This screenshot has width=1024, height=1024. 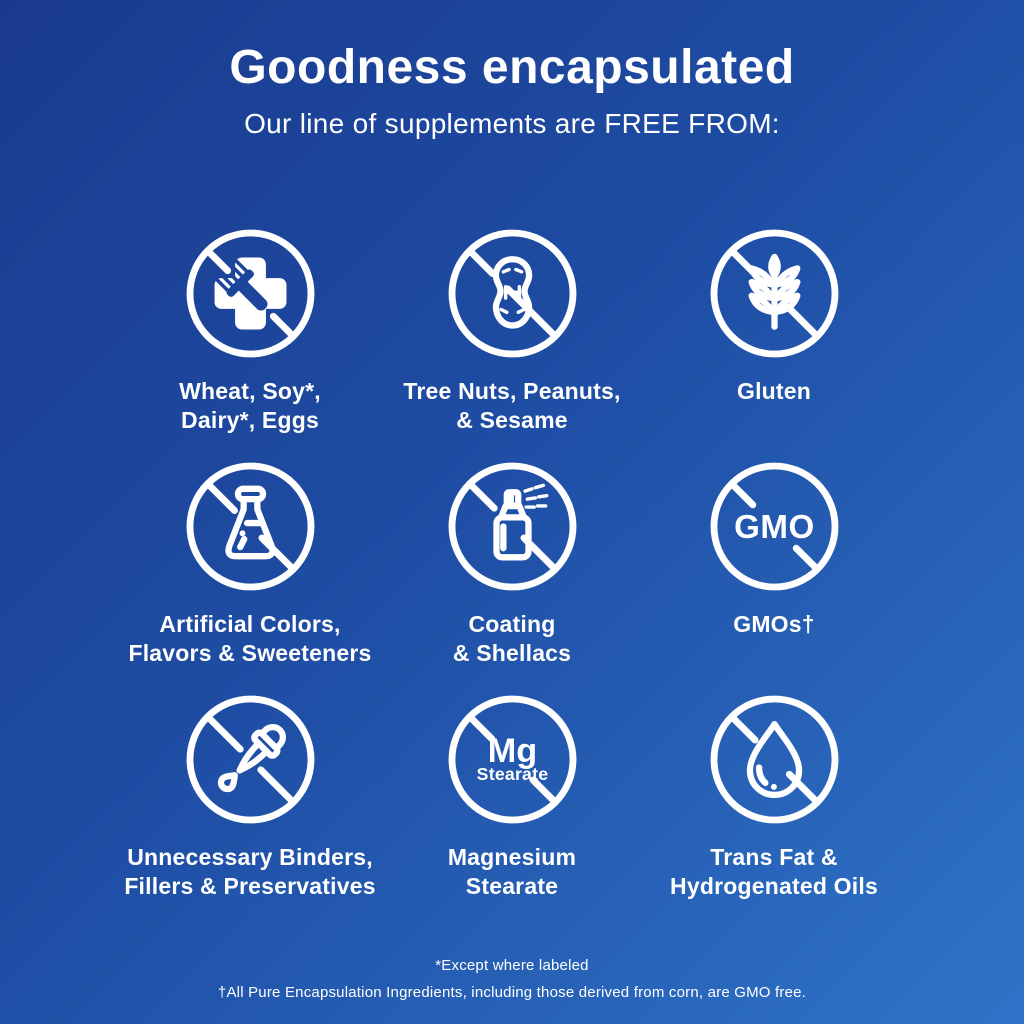 What do you see at coordinates (512, 405) in the screenshot?
I see `grid-item-label: Tree Nuts, Peanuts, & Sesame` at bounding box center [512, 405].